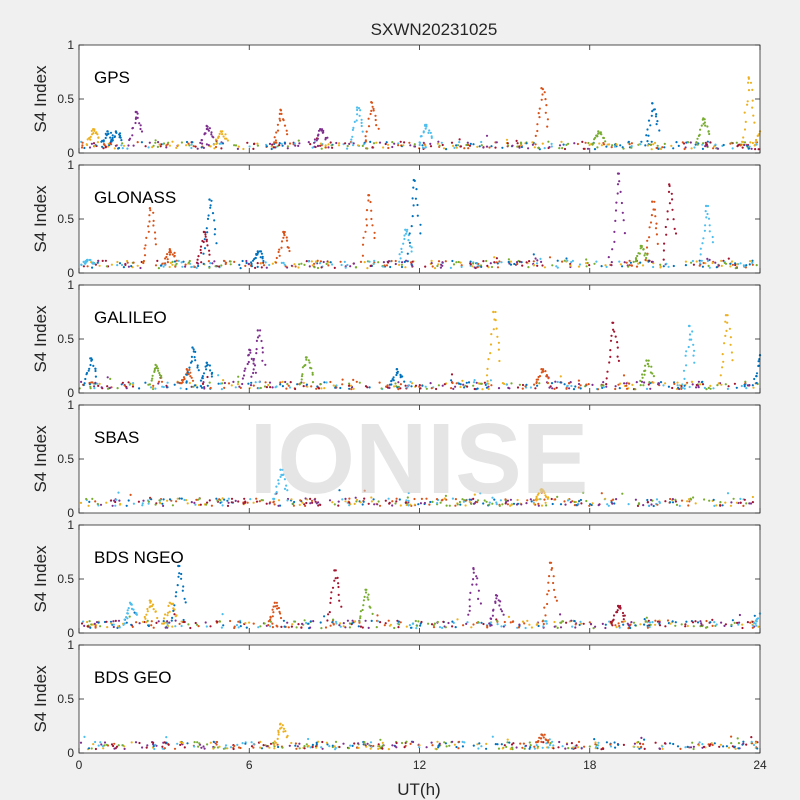 The image size is (800, 800). Describe the element at coordinates (70, 633) in the screenshot. I see `y-tick-label: 0` at that location.